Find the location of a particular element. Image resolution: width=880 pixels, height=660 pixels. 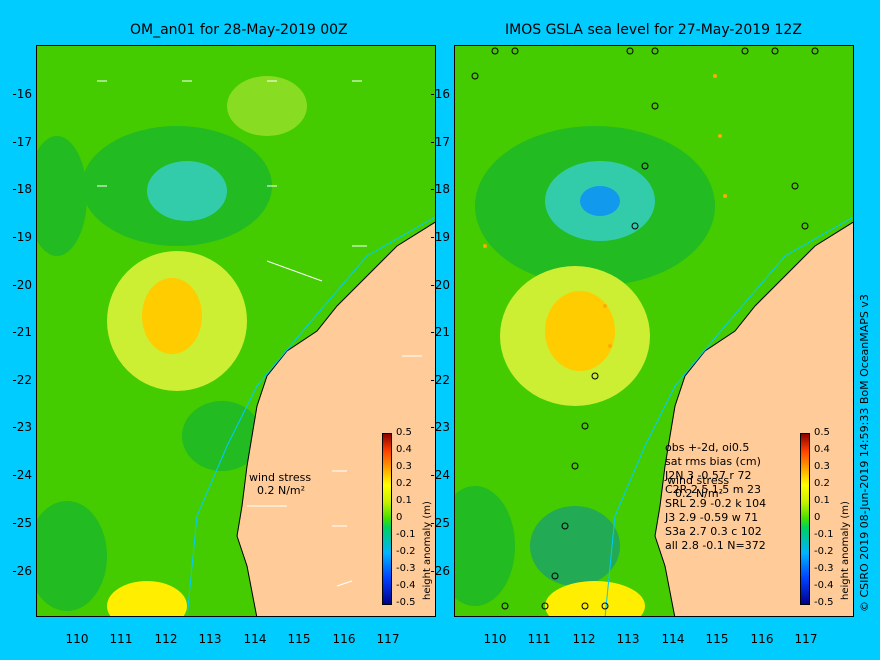

left-wind-scale: 0.2 N/m² is located at coordinates (281, 490).